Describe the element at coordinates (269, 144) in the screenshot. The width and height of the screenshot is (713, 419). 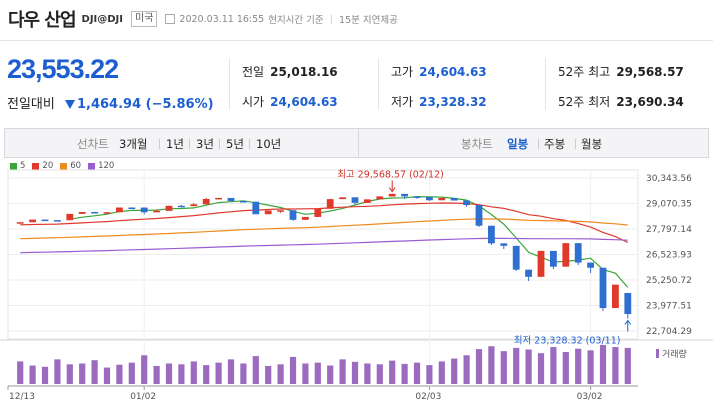
I see `tab-10y: 10년` at that location.